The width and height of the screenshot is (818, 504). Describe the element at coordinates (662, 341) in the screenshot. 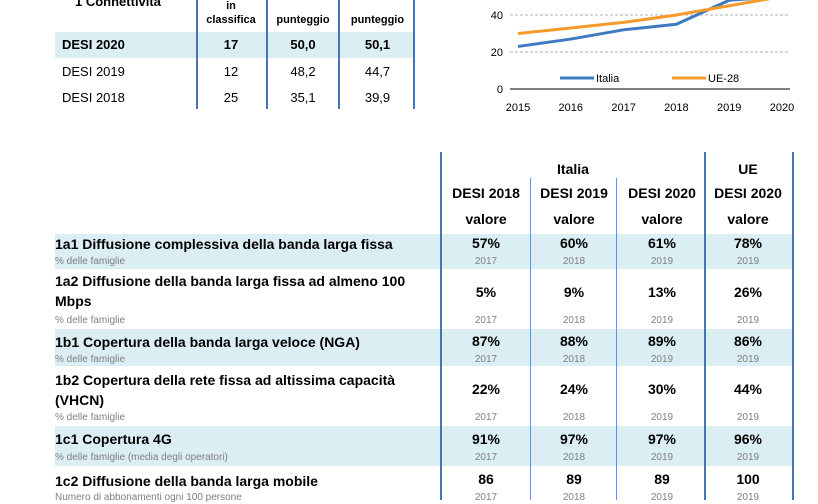

I see `indicator-value: 89%` at that location.